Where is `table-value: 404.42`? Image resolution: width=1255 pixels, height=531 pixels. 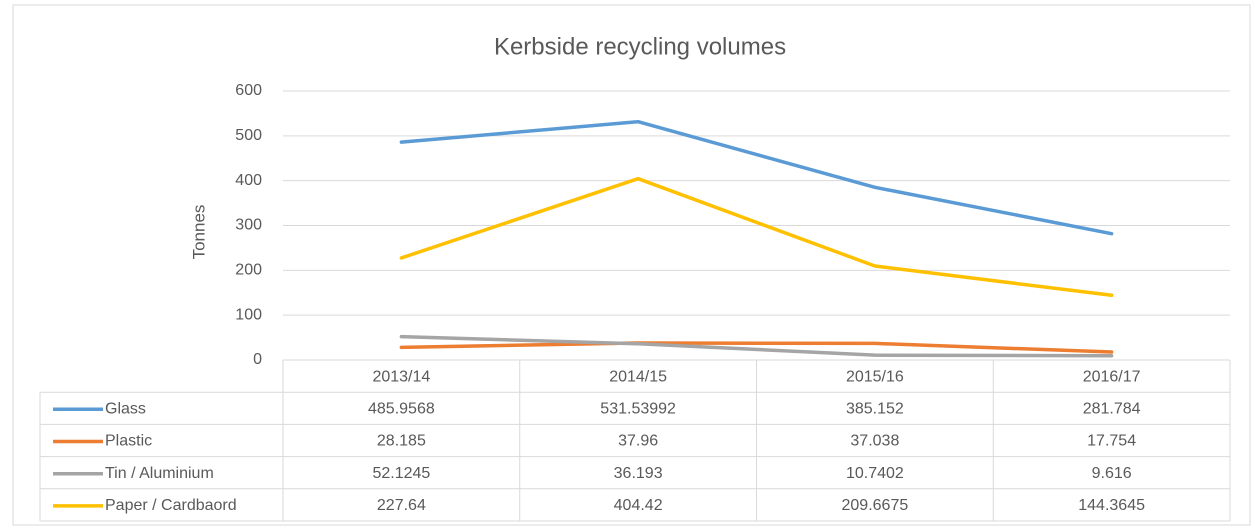
table-value: 404.42 is located at coordinates (638, 505).